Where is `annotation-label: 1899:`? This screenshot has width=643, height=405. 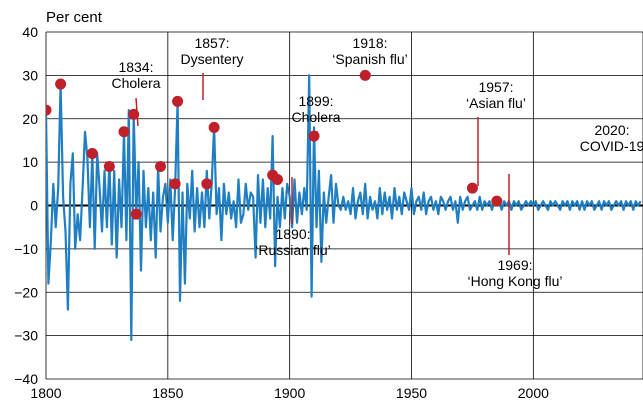 annotation-label: 1899: is located at coordinates (315, 101).